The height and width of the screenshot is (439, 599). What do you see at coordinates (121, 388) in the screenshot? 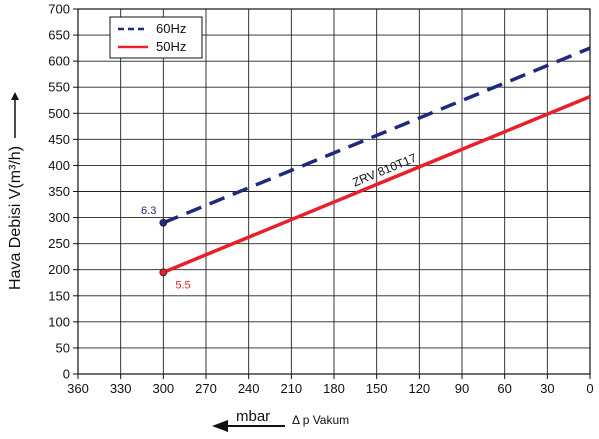
I see `x-tick-label: 330` at bounding box center [121, 388].